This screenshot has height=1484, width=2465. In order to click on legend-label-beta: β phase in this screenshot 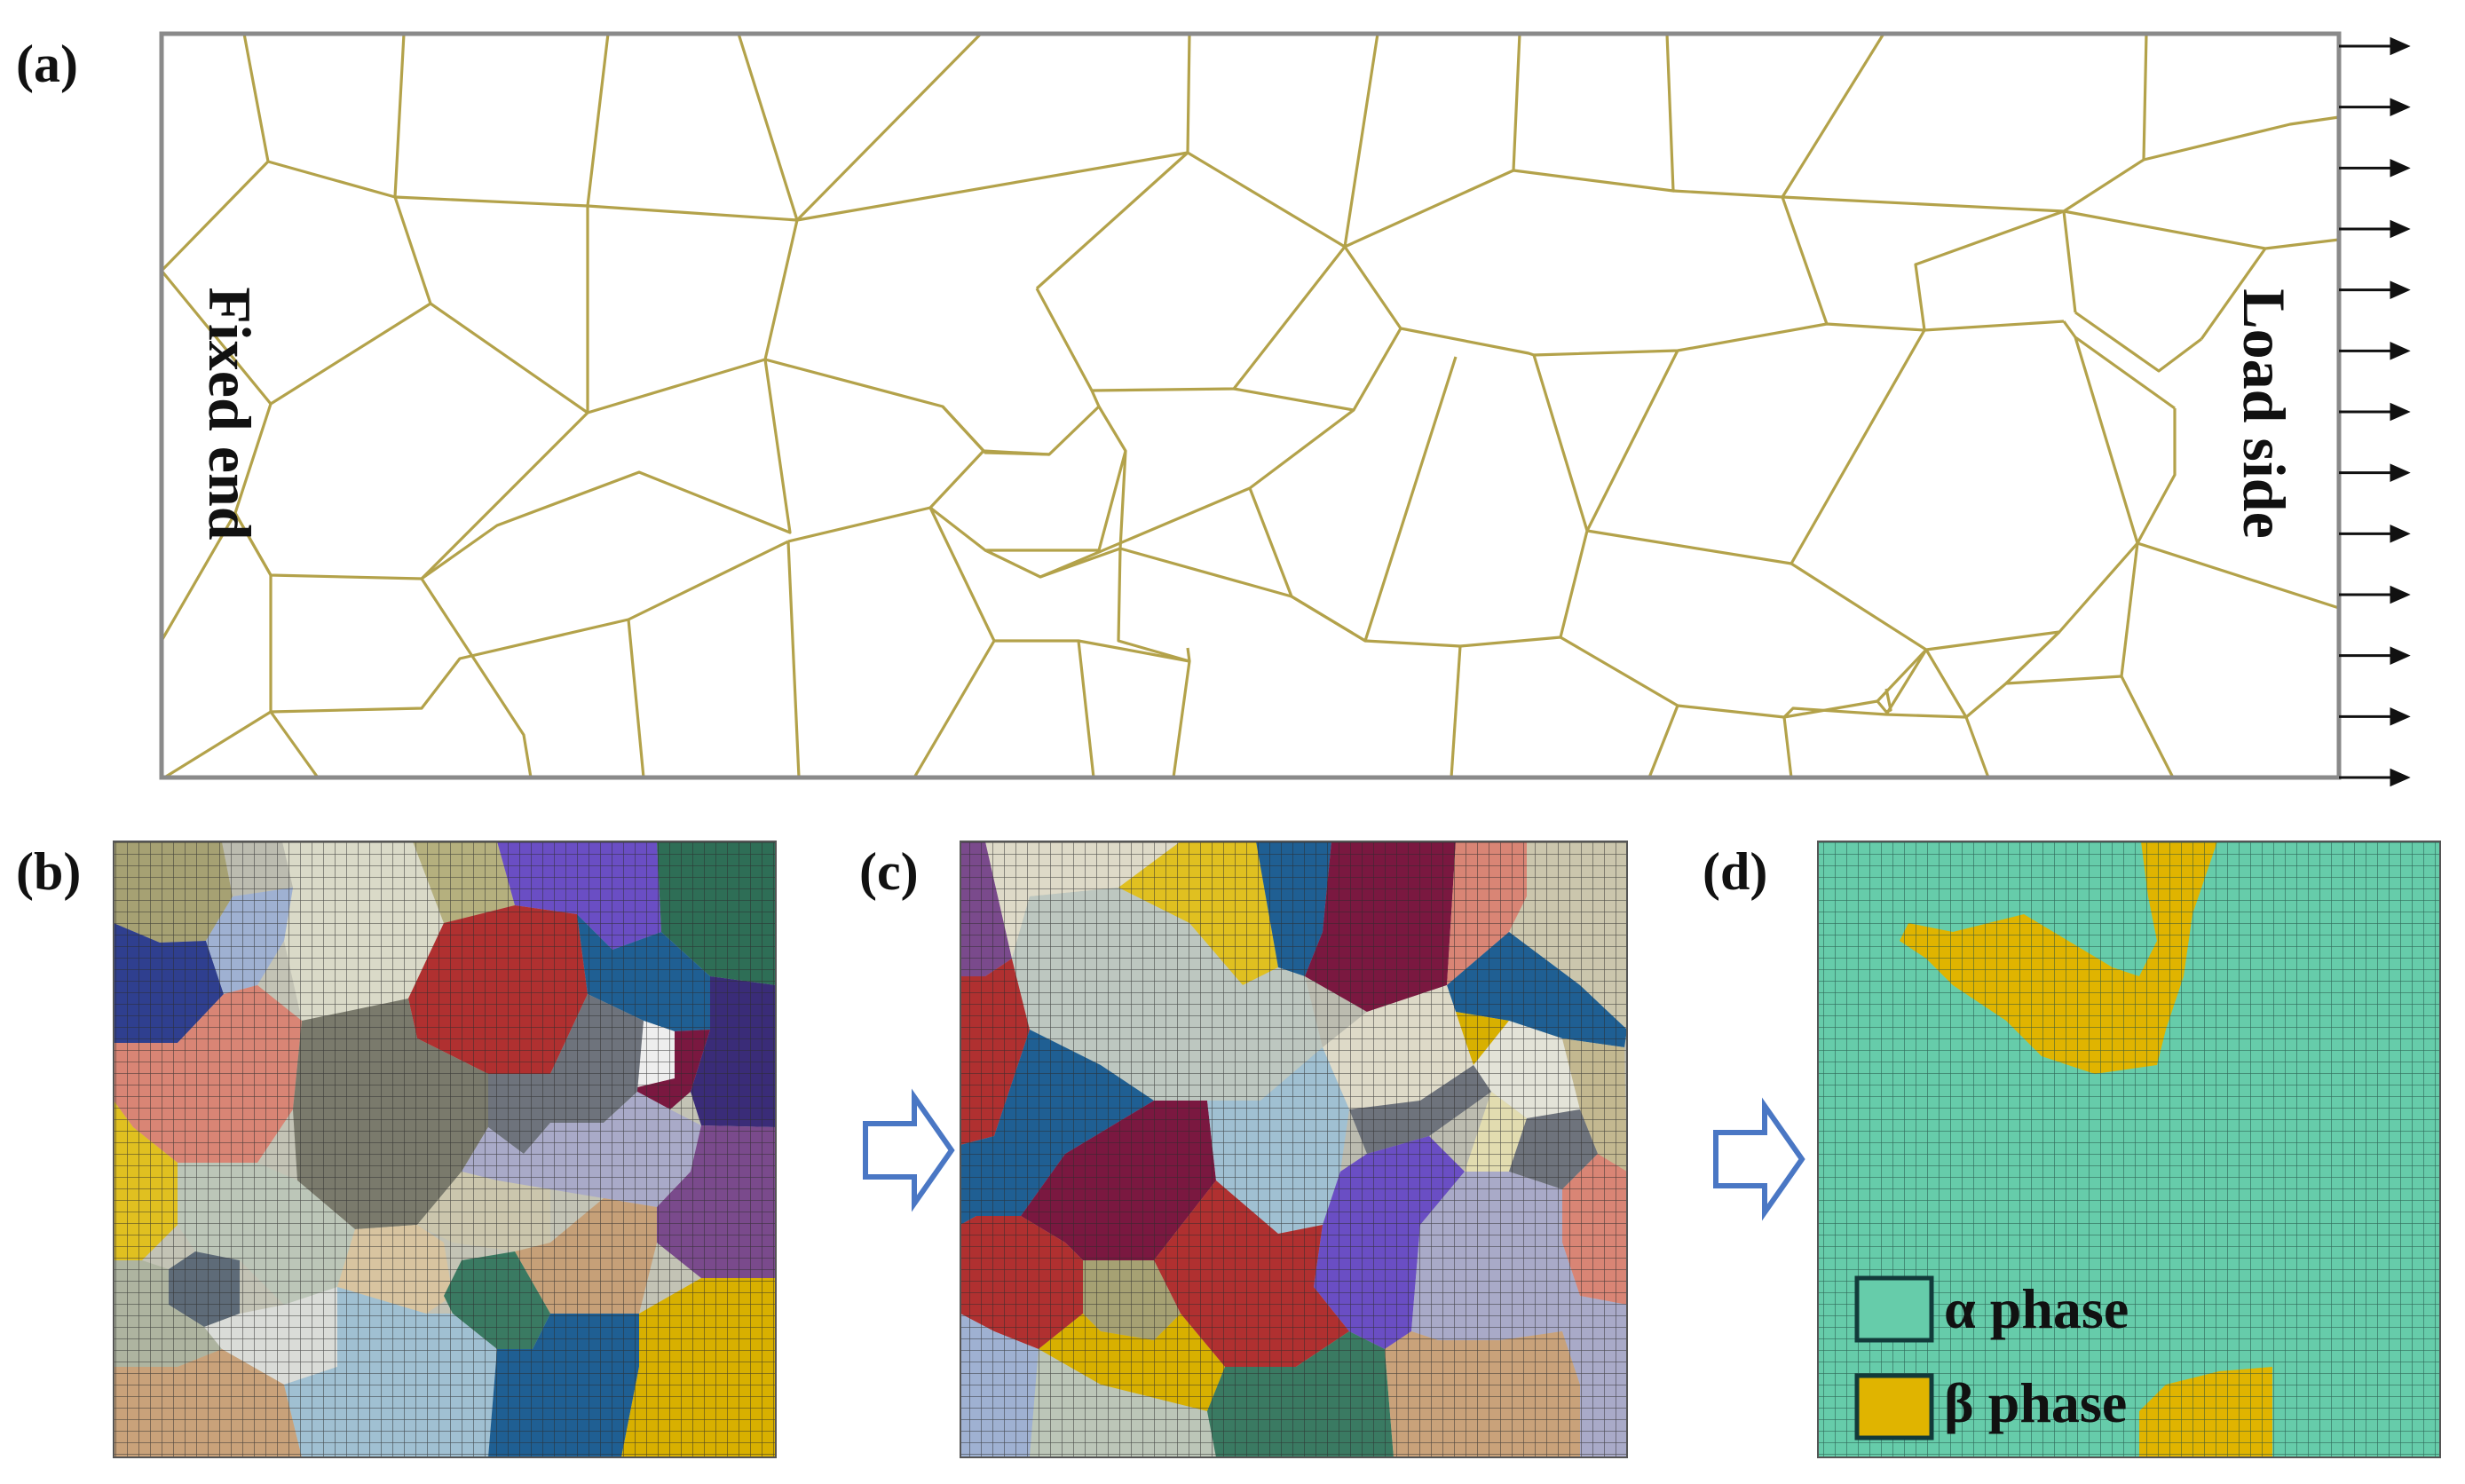, I will do `click(2036, 1402)`.